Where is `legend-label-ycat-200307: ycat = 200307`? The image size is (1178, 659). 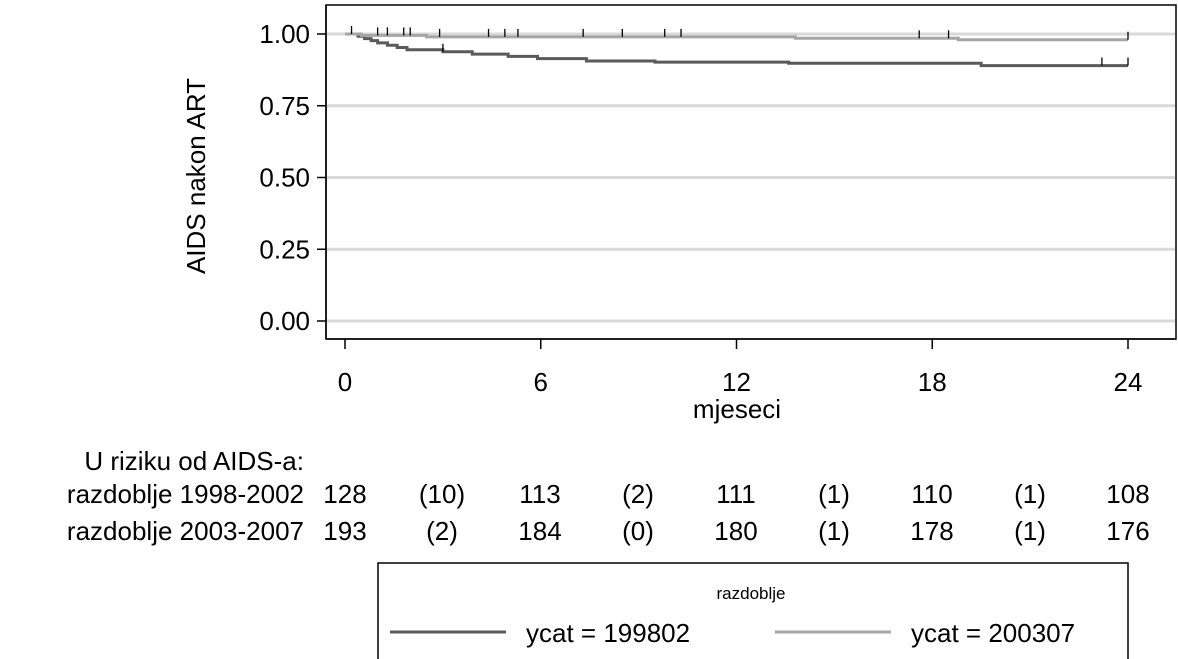
legend-label-ycat-200307: ycat = 200307 is located at coordinates (993, 633).